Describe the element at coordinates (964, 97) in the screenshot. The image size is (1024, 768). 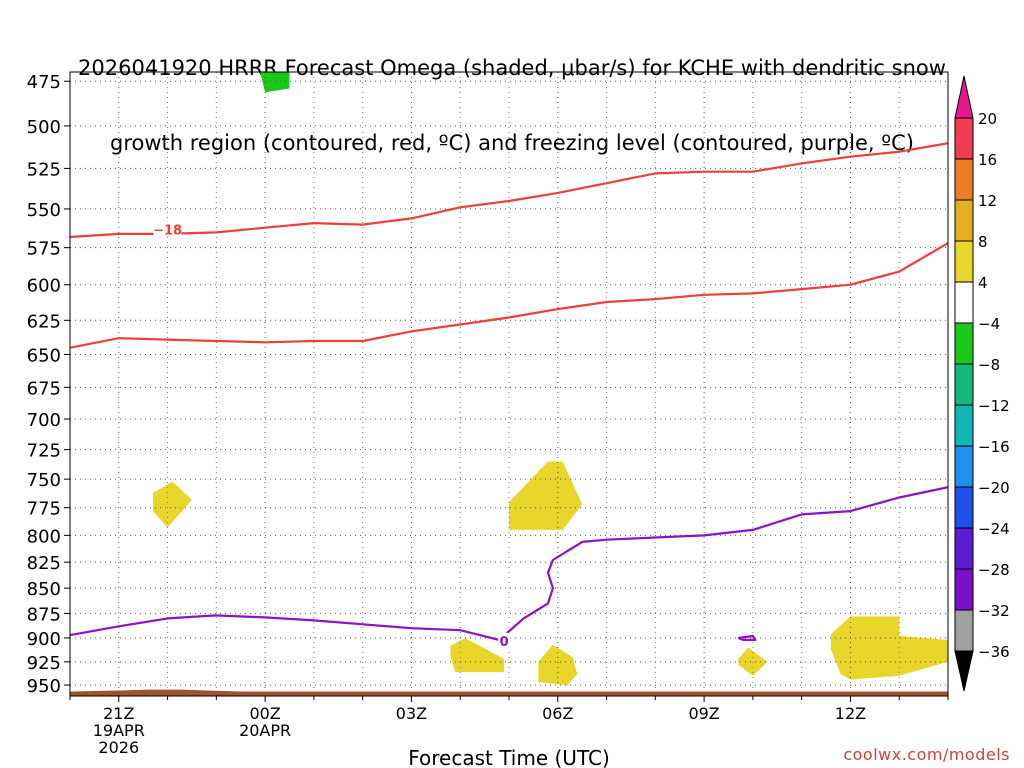
I see `colorbar-top-arrow` at that location.